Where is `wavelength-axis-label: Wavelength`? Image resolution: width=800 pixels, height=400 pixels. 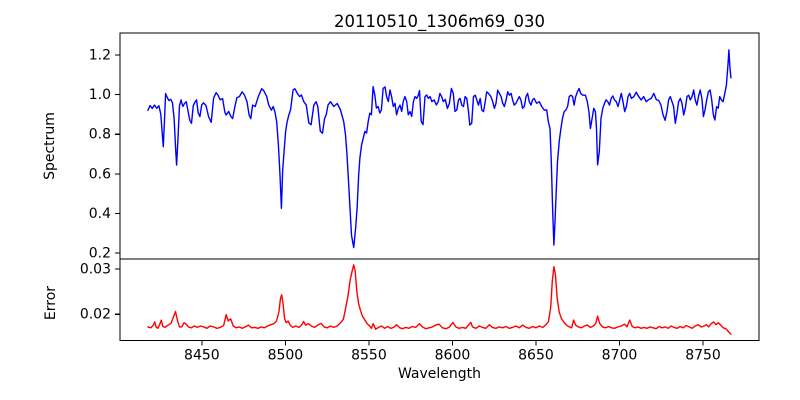 wavelength-axis-label: Wavelength is located at coordinates (439, 374).